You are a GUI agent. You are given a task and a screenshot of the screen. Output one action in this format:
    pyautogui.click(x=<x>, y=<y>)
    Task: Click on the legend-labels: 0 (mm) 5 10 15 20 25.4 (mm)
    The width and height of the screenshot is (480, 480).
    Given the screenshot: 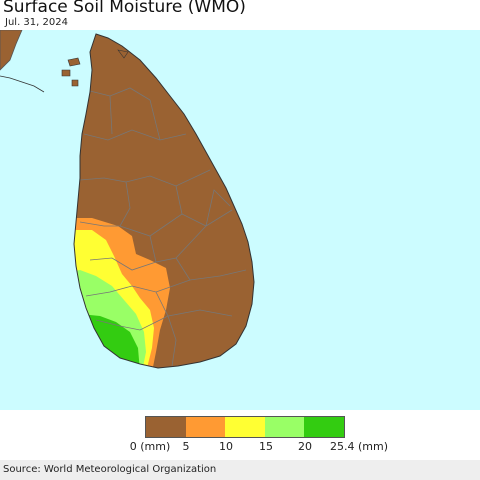 What is the action you would take?
    pyautogui.click(x=240, y=447)
    